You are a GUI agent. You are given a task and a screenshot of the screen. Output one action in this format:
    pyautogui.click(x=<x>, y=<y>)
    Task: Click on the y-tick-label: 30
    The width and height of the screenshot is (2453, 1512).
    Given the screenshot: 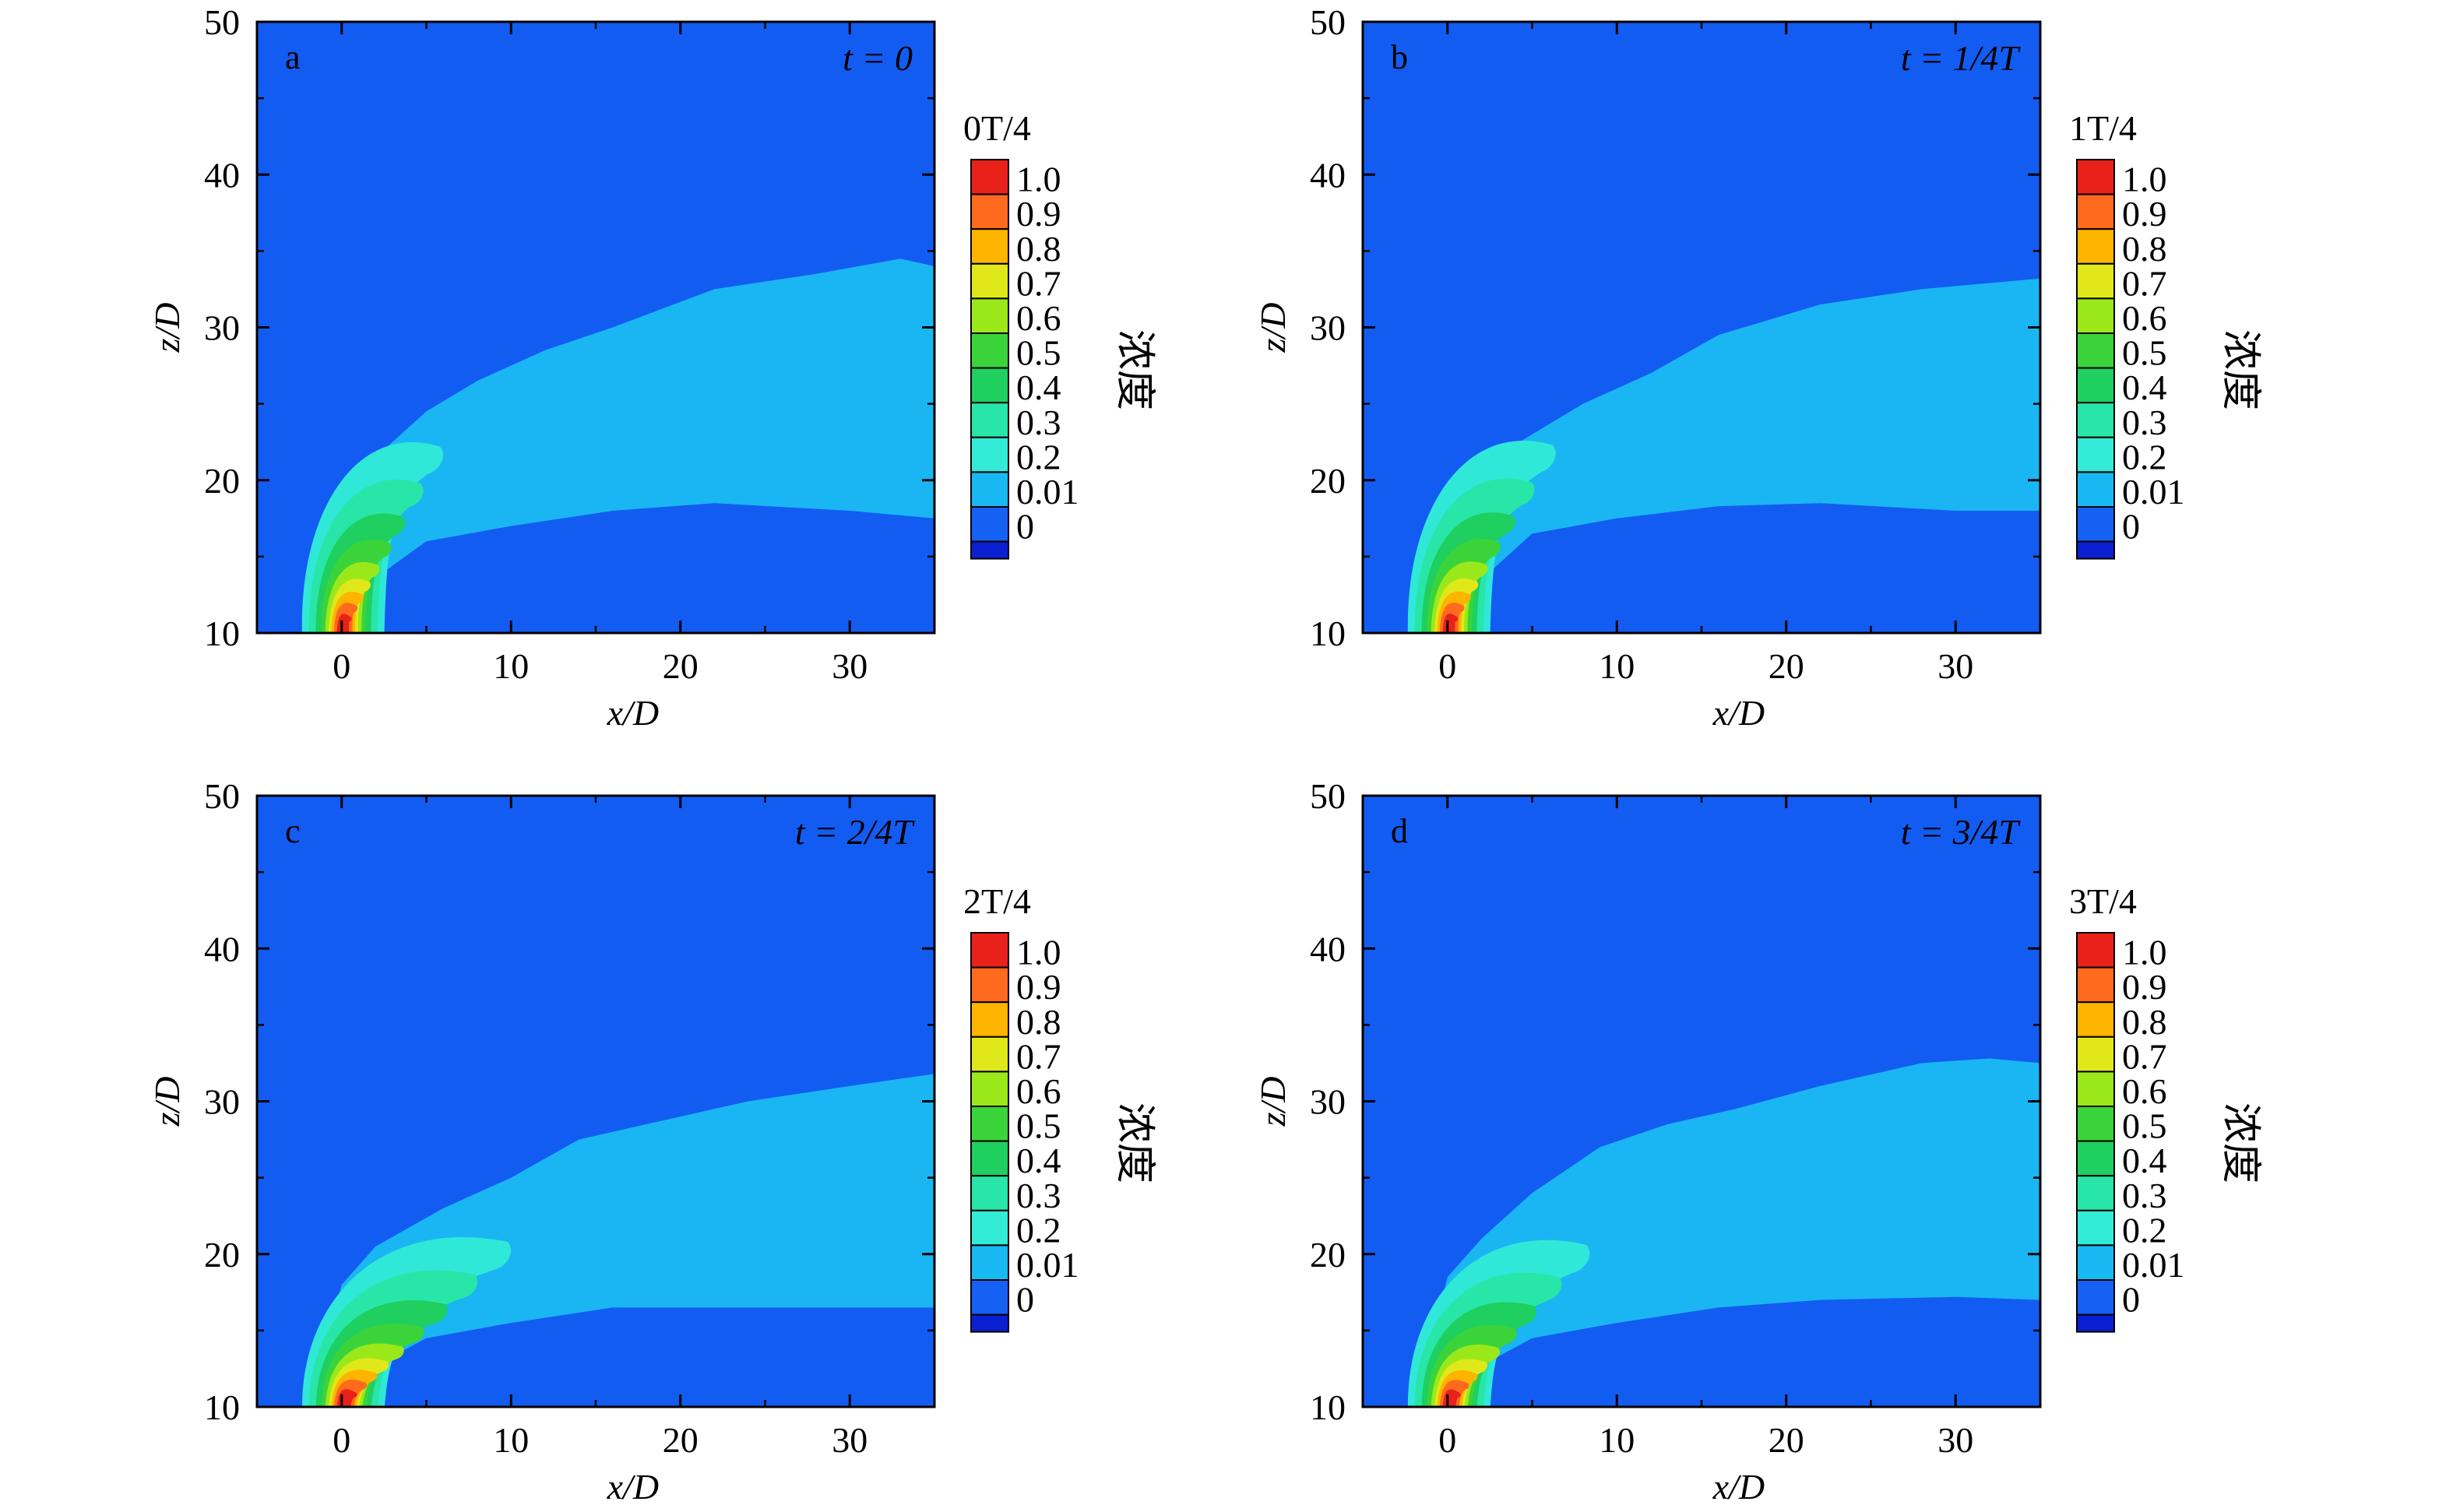 What is the action you would take?
    pyautogui.click(x=222, y=328)
    